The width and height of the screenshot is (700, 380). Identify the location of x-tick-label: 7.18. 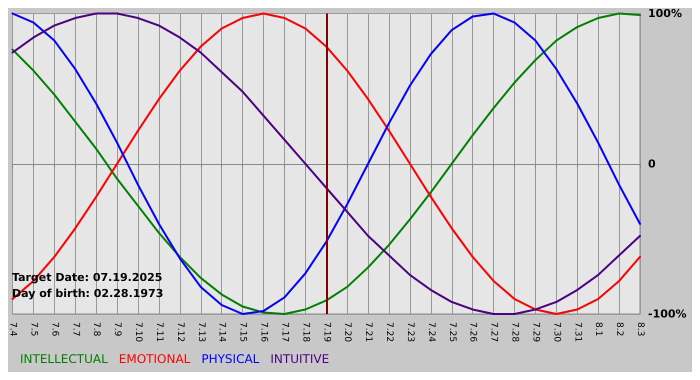
(305, 332).